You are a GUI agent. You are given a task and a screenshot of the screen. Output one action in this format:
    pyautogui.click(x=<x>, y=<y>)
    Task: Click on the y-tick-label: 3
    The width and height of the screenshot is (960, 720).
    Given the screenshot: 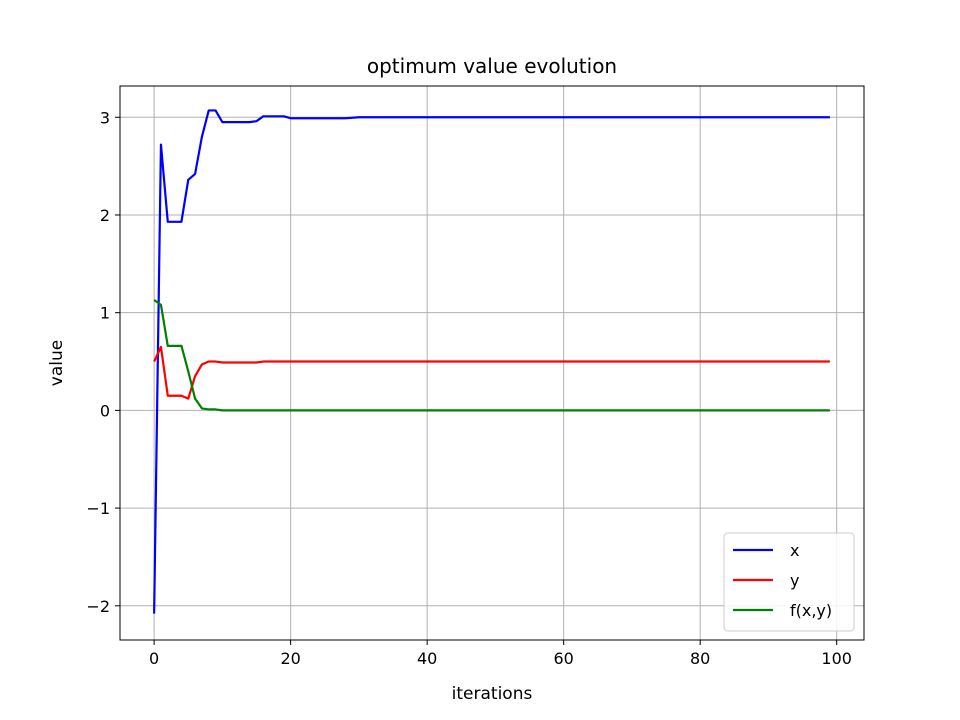 What is the action you would take?
    pyautogui.click(x=105, y=117)
    